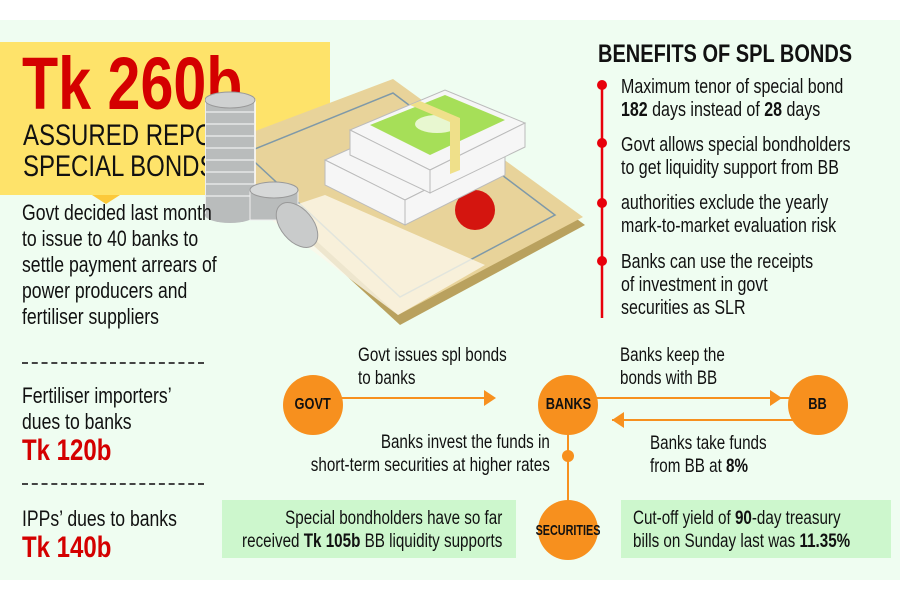 The width and height of the screenshot is (900, 600). I want to click on intro-line: settle payment arrears of, so click(119, 264).